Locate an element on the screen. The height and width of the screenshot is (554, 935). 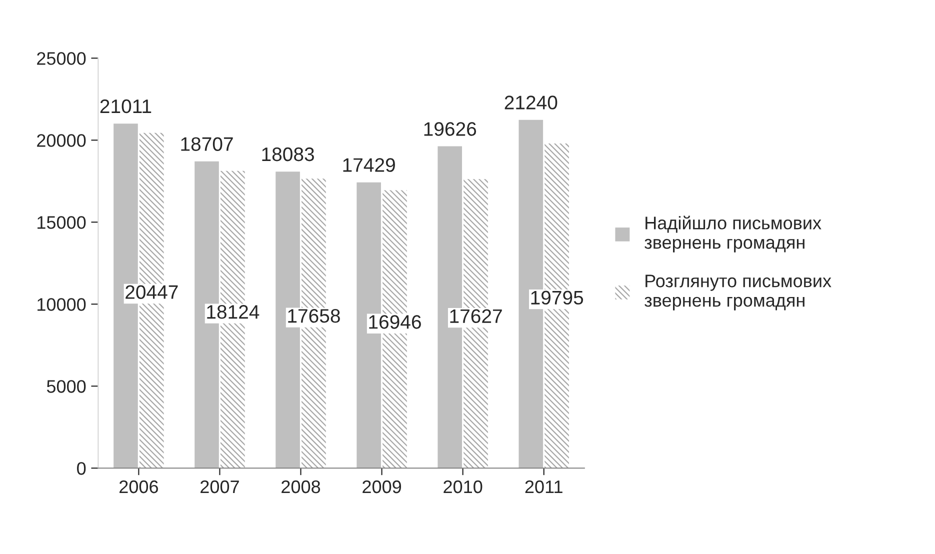
data-label: 21240 is located at coordinates (531, 103).